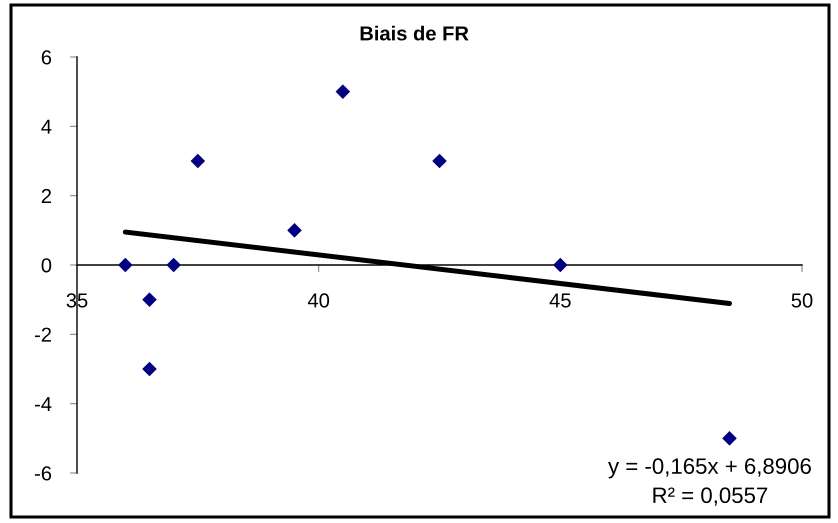 The image size is (838, 523). Describe the element at coordinates (802, 300) in the screenshot. I see `x-tick-label: 50` at that location.